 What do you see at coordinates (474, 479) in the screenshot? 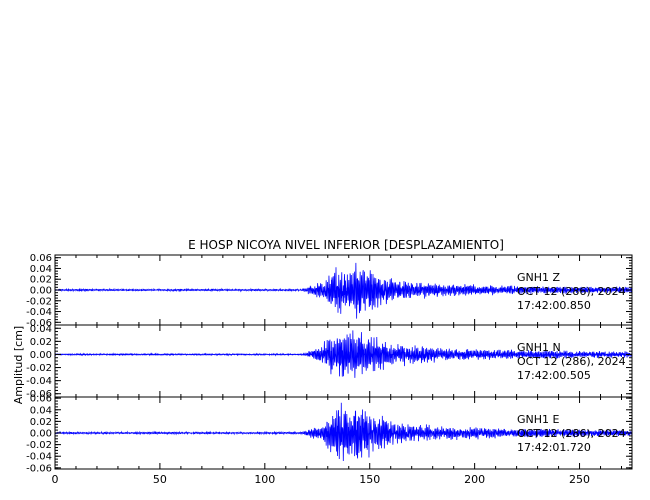
I see `x-tick-label: 200` at bounding box center [474, 479].